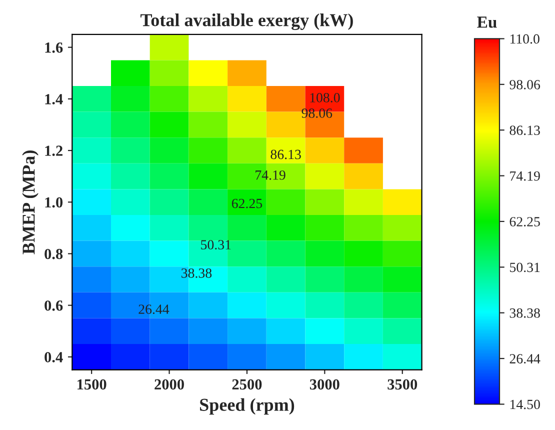  Describe the element at coordinates (216, 245) in the screenshot. I see `annotation: 50.31` at that location.